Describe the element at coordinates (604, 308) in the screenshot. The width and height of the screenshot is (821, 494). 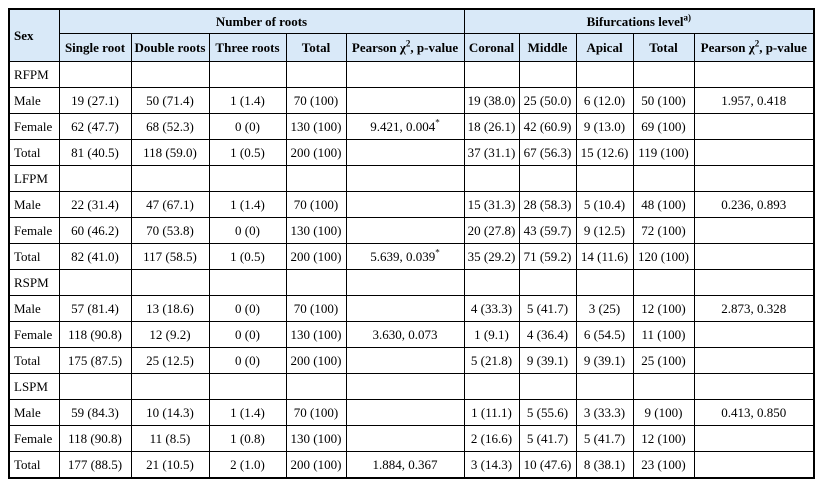
I see `bifurcation-value: 3 (25)` at that location.